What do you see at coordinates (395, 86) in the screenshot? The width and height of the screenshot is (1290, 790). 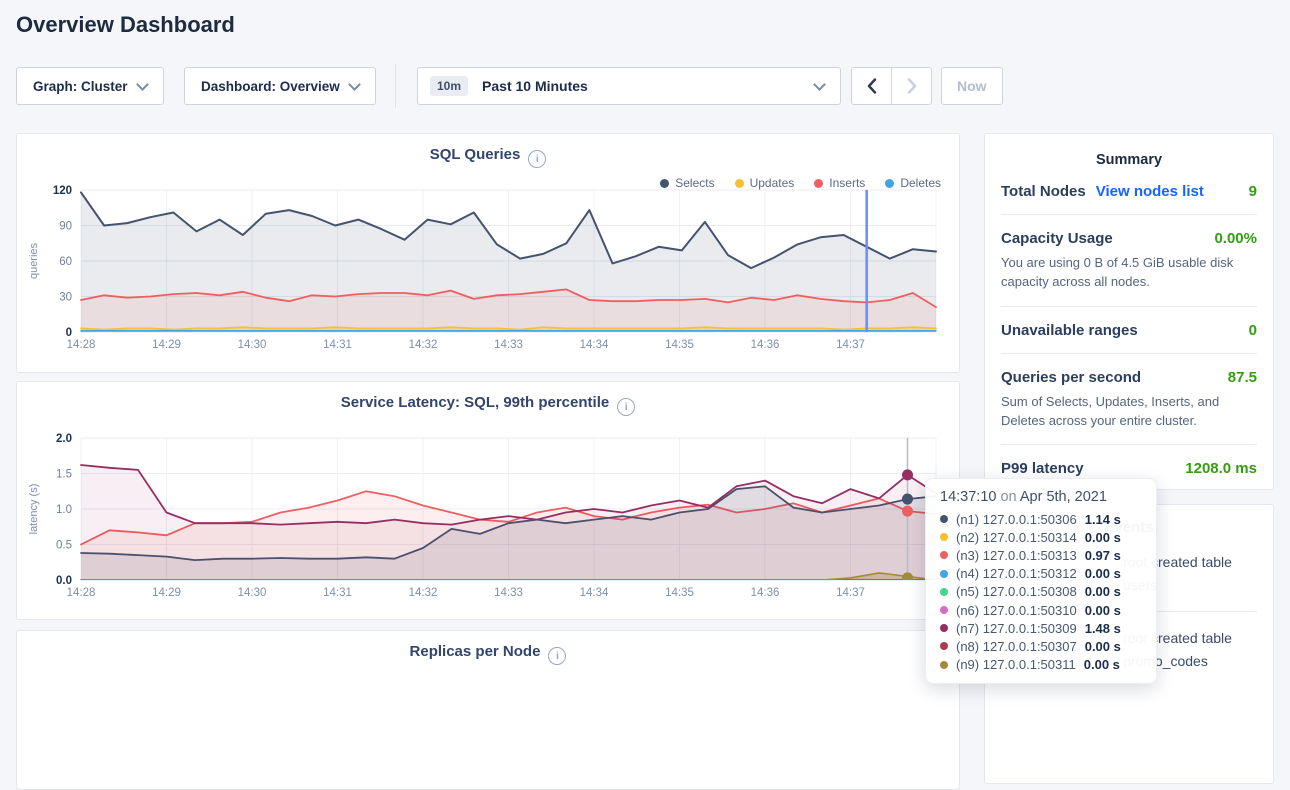 I see `divider` at bounding box center [395, 86].